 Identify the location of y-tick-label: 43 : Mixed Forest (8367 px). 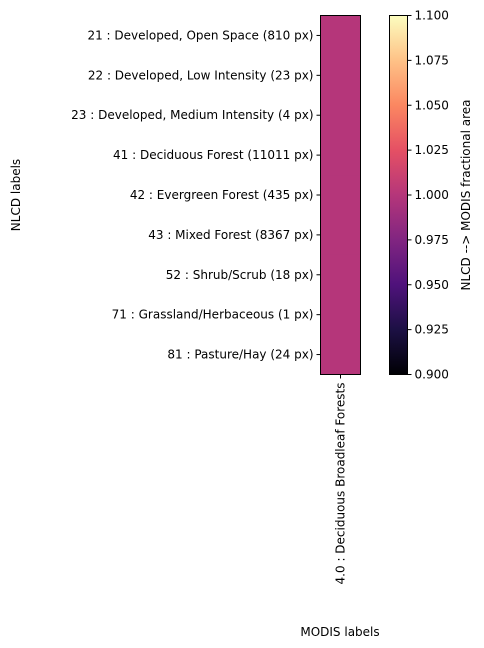
(230, 235).